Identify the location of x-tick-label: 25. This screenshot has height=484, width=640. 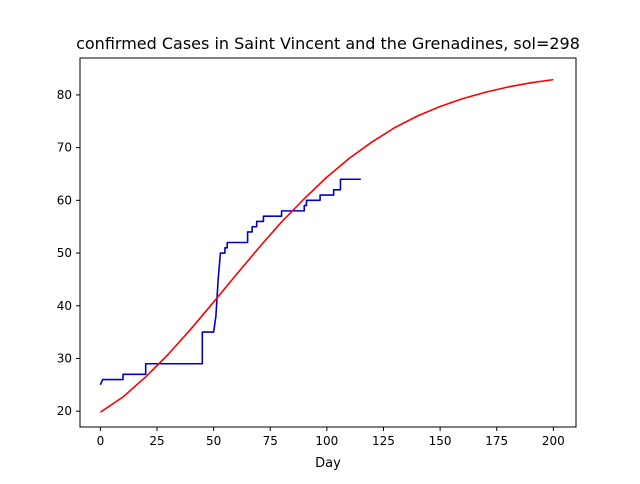
(156, 441).